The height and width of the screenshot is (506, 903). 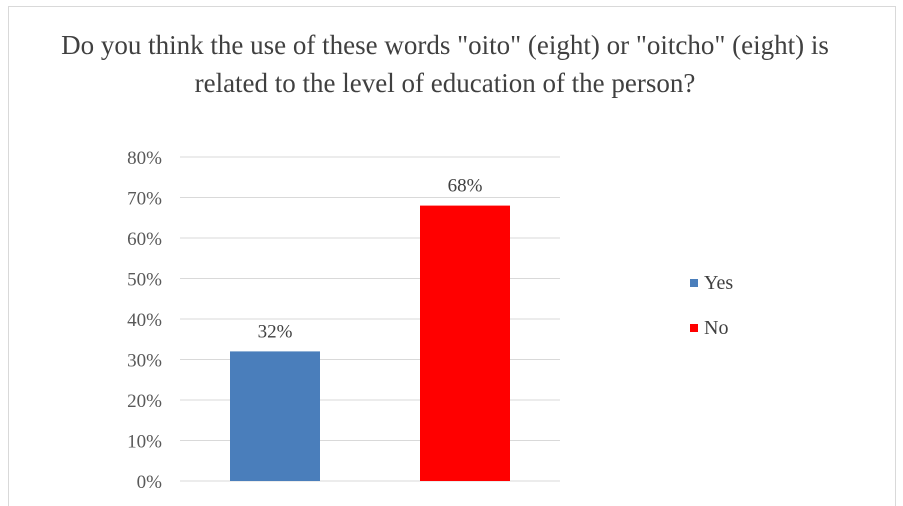 I want to click on y-tick-label: 80%, so click(x=144, y=158).